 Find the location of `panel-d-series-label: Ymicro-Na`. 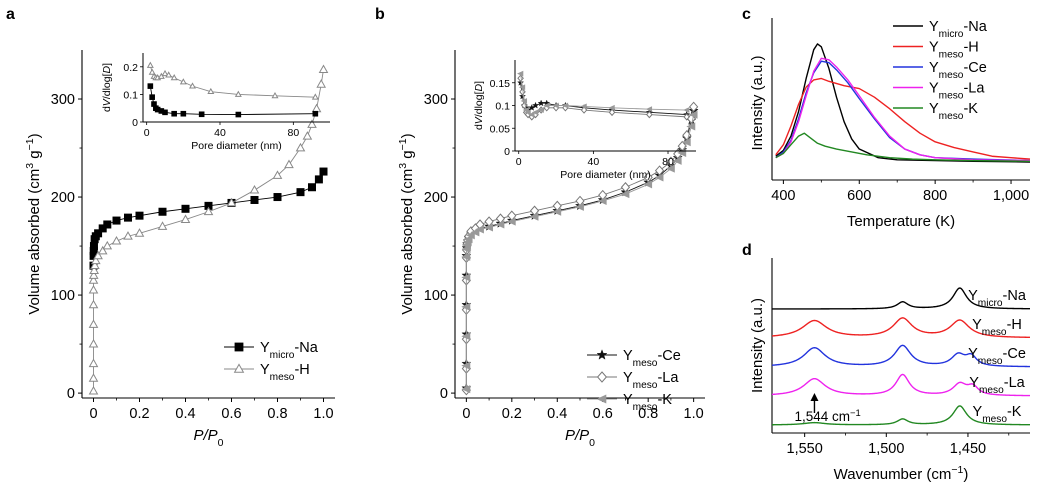

panel-d-series-label: Ymicro-Na is located at coordinates (997, 298).